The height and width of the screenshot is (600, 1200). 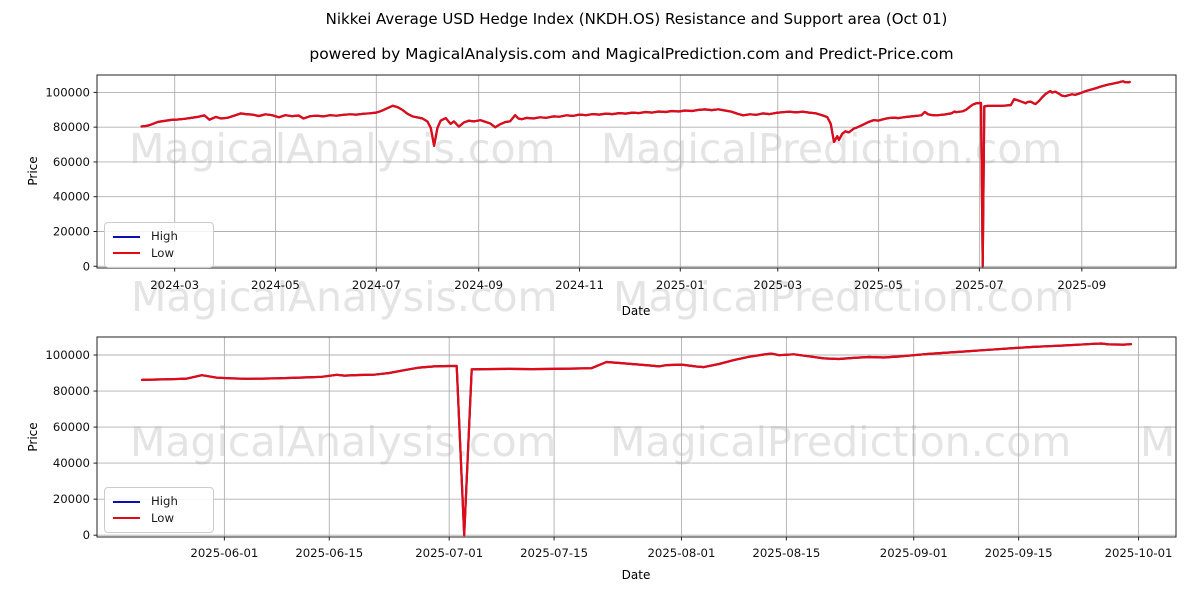 I want to click on top-chart-xlabel: Date, so click(x=636, y=311).